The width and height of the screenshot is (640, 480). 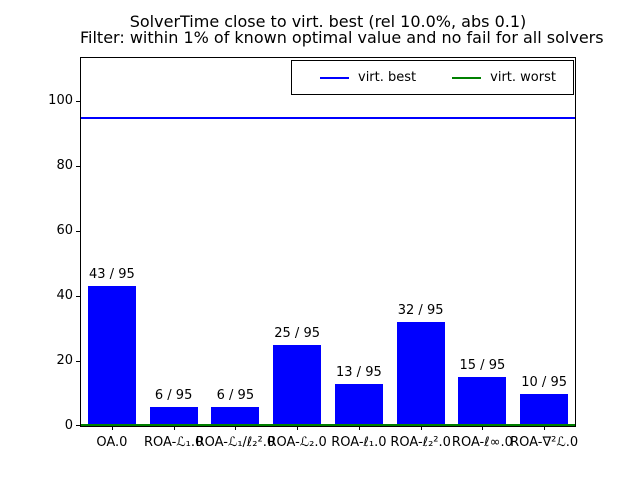 What do you see at coordinates (112, 274) in the screenshot?
I see `bar-value-label: 43 / 95` at bounding box center [112, 274].